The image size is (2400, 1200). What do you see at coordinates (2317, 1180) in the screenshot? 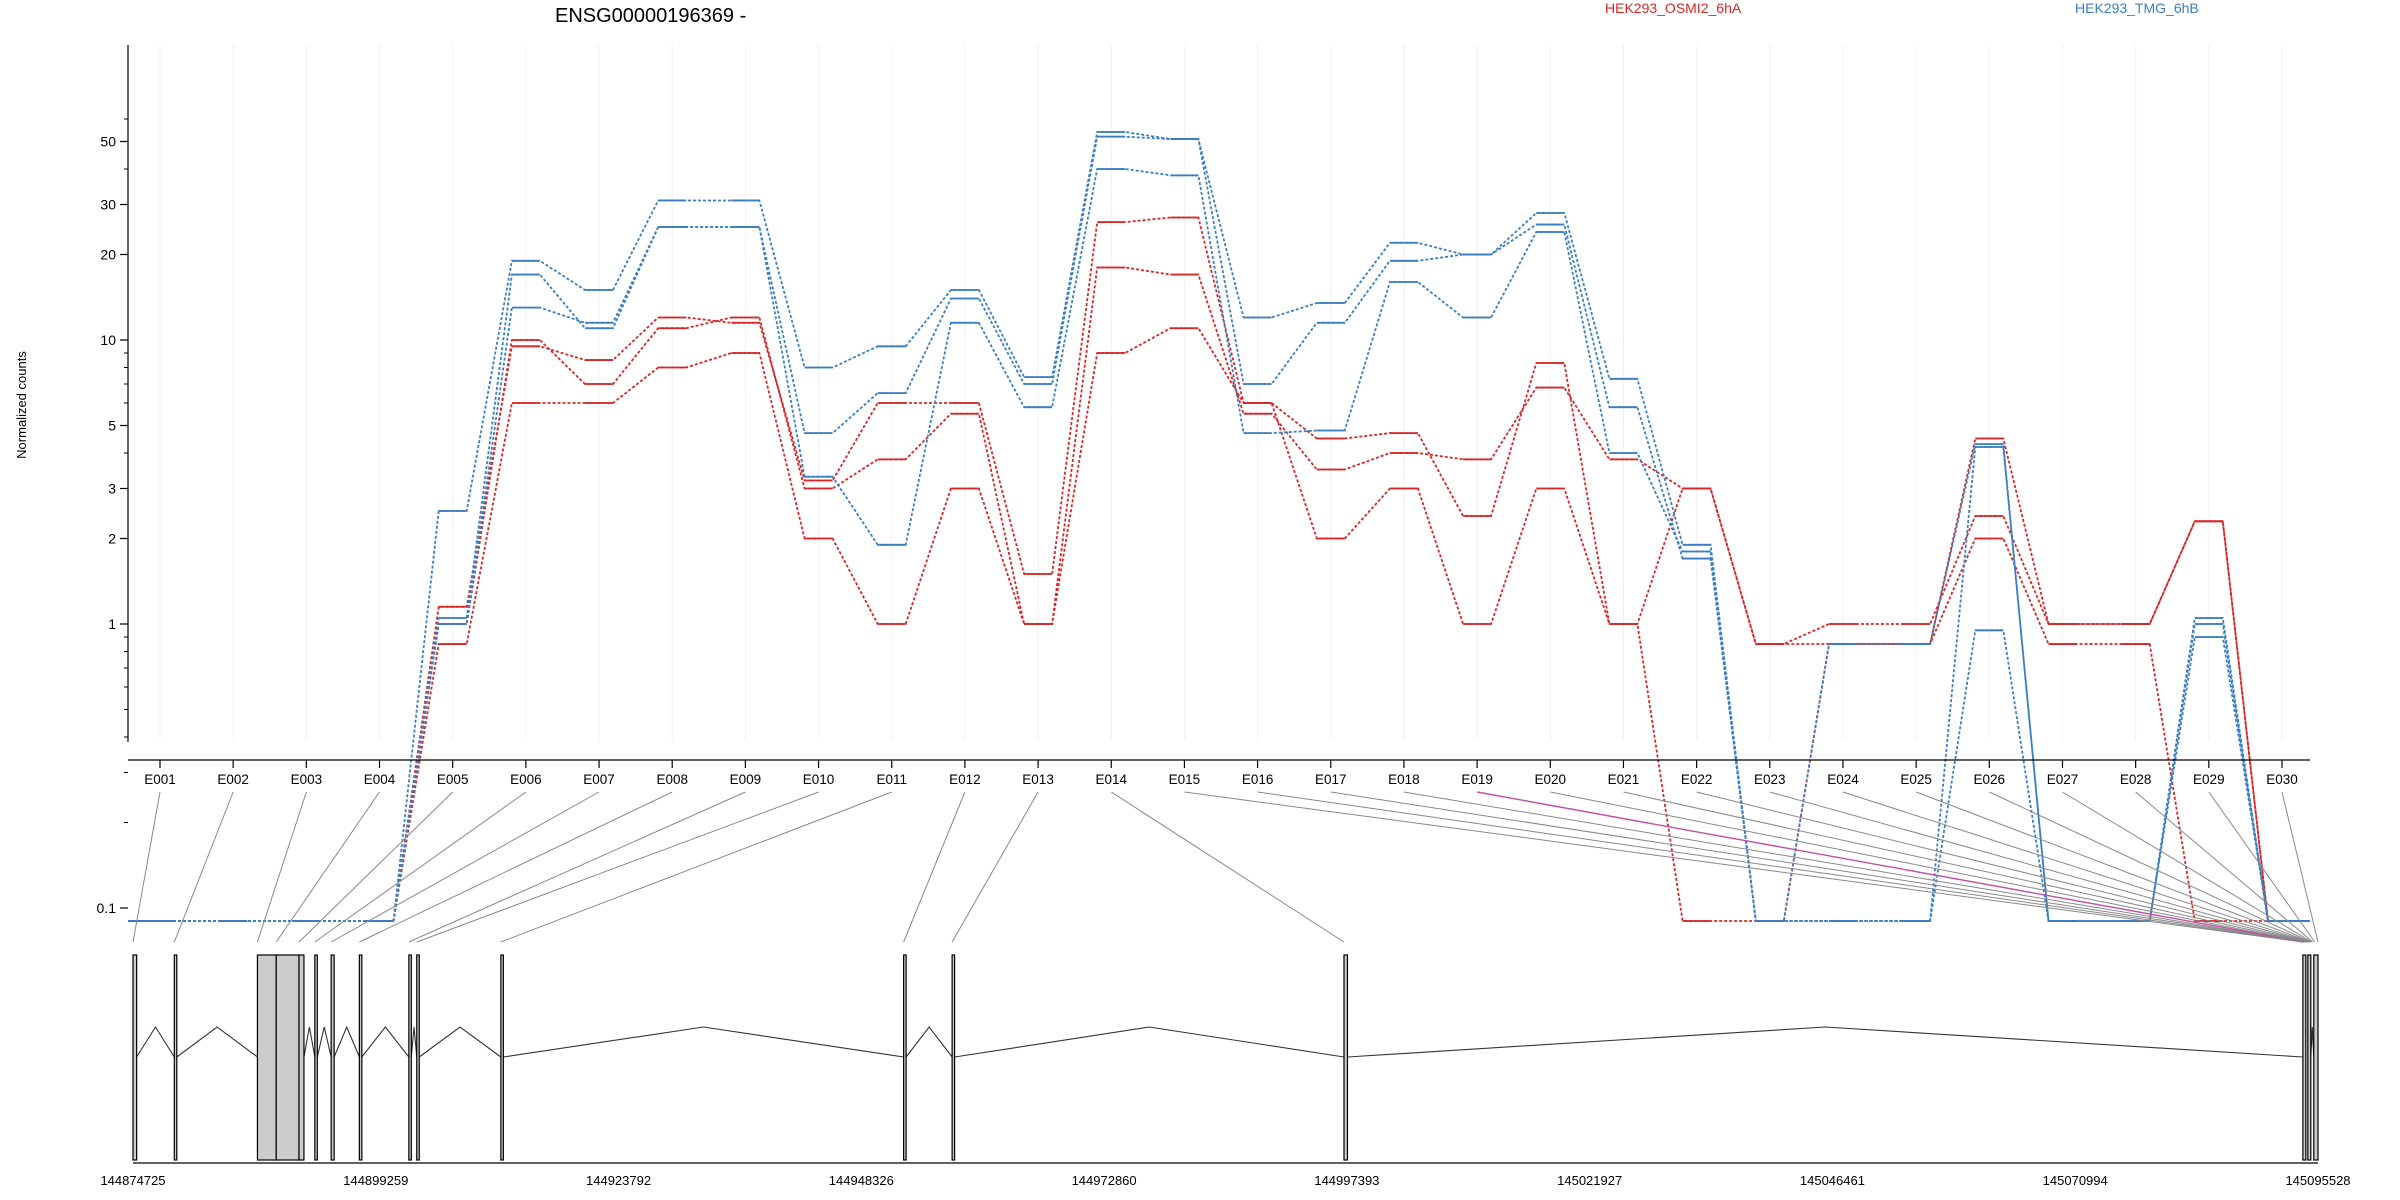
I see `coordinate-tick-label: 145095528` at bounding box center [2317, 1180].